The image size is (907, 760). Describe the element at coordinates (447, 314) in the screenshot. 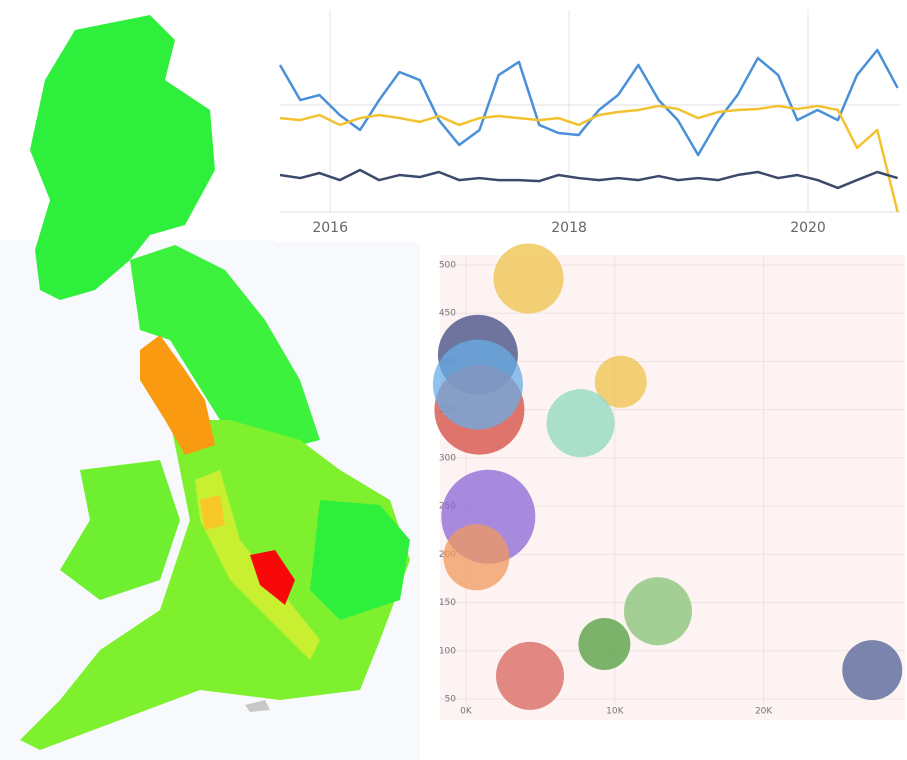

I see `y-tick-label: 450` at that location.